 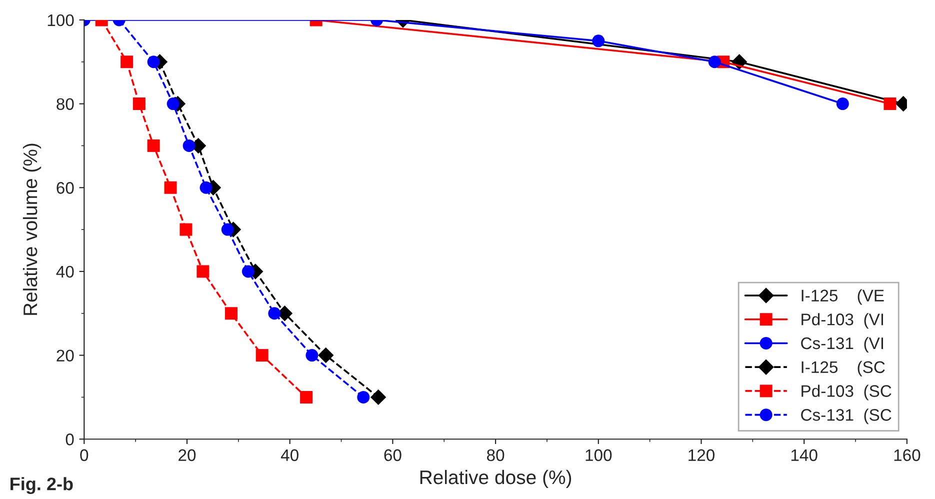 What do you see at coordinates (84, 455) in the screenshot?
I see `x-tick-label: 0` at bounding box center [84, 455].